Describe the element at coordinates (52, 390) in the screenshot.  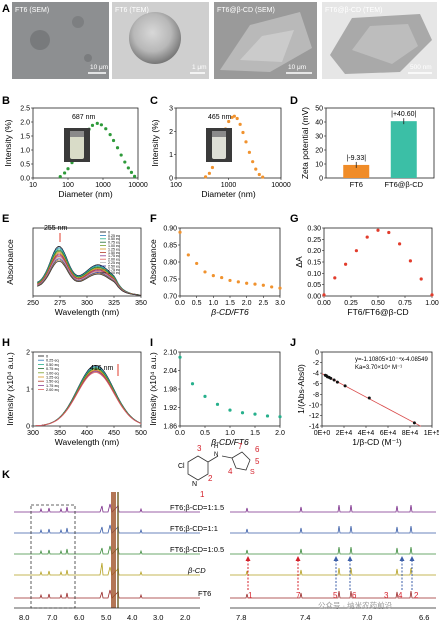
I see `legend-label: 2.00 eq` at that location.